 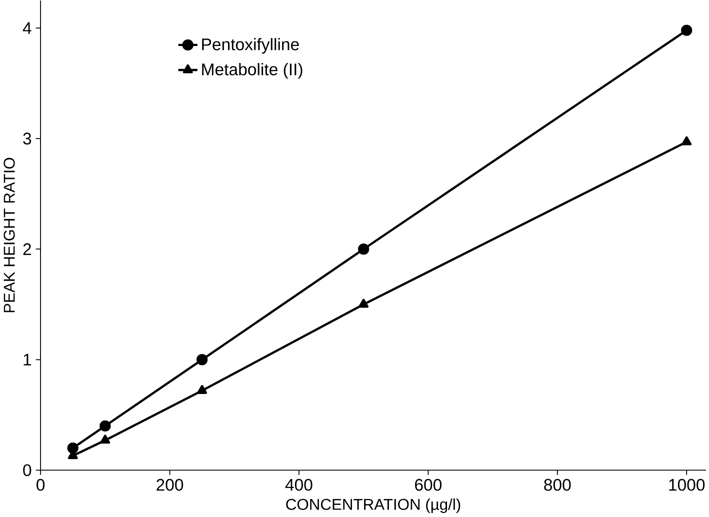 What do you see at coordinates (40, 484) in the screenshot?
I see `x-tick-label: 0` at bounding box center [40, 484].